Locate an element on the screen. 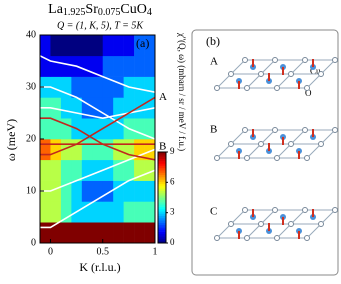 This screenshot has width=341, height=284. y-tick-label: 10 is located at coordinates (31, 190).